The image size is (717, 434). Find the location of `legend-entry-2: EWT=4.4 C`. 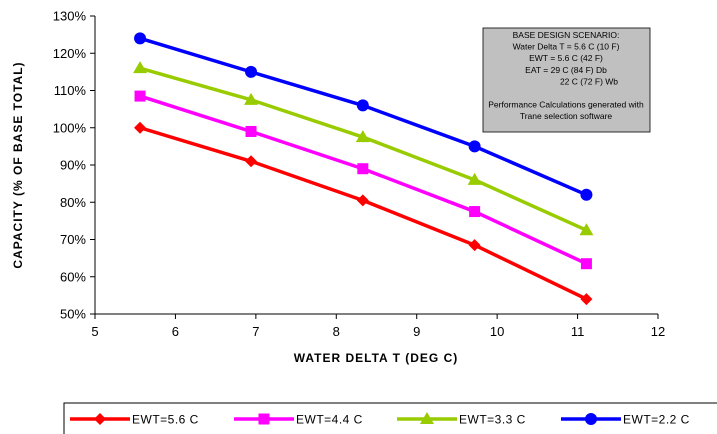

legend-entry-2: EWT=4.4 C is located at coordinates (298, 420).